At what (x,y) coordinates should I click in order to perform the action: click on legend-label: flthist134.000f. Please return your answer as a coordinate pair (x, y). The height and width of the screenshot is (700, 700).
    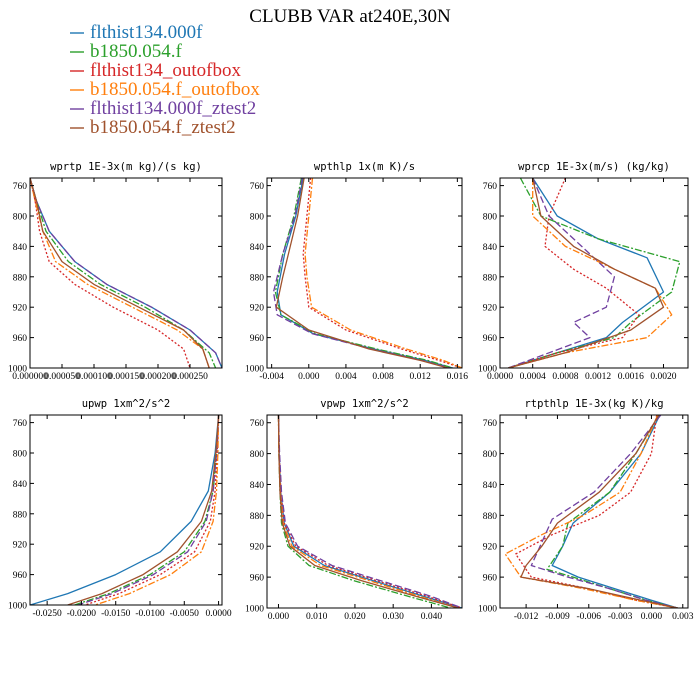
    Looking at the image, I should click on (146, 32).